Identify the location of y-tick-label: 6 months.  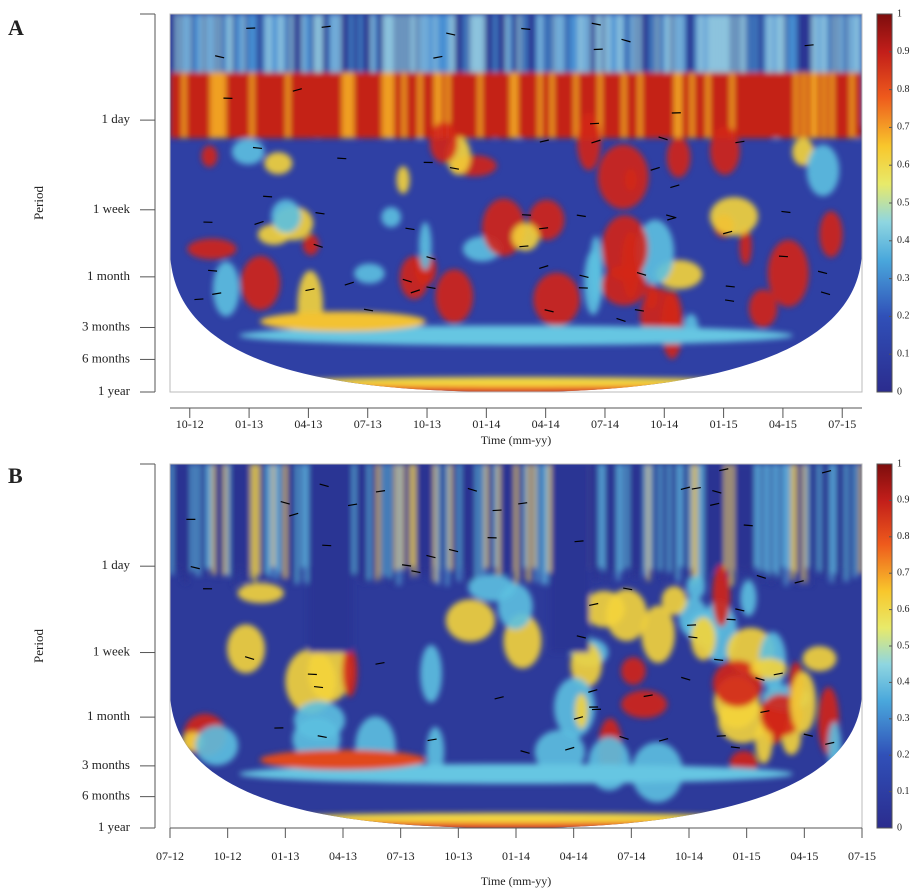
(106, 357).